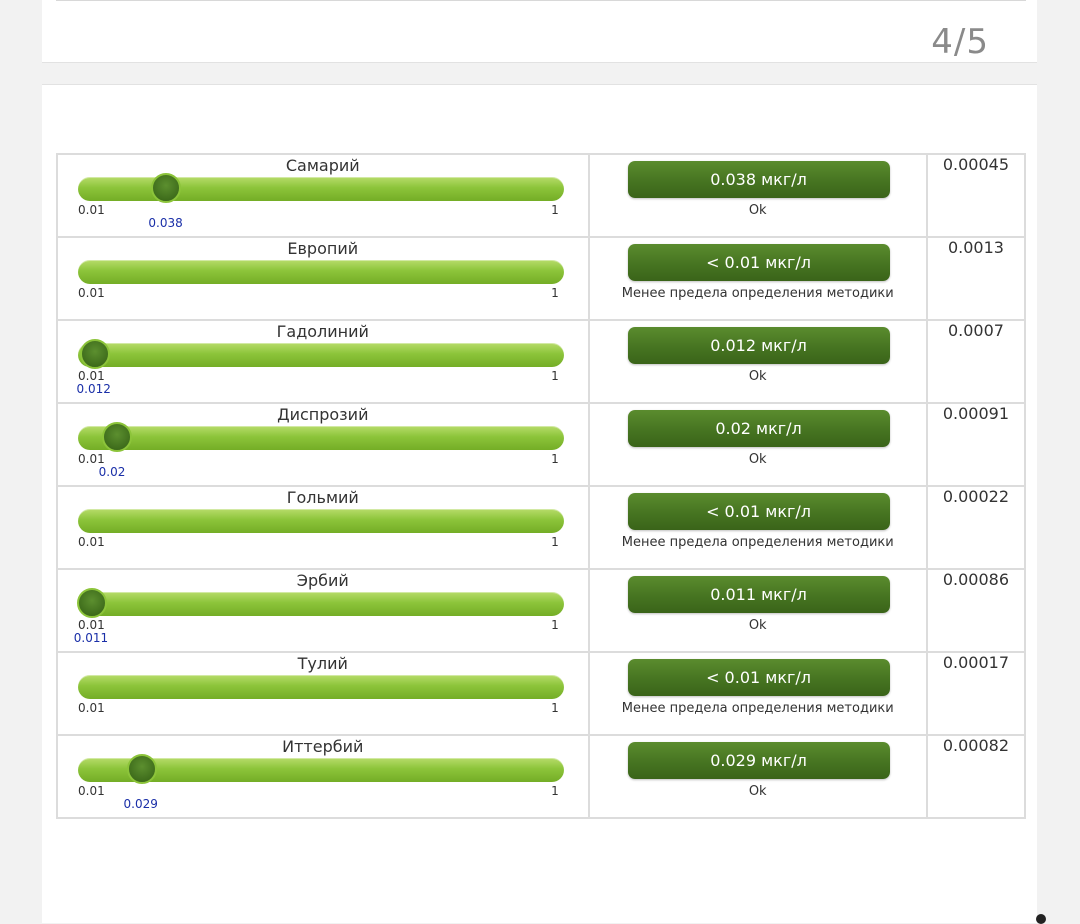  Describe the element at coordinates (322, 165) in the screenshot. I see `element-name: Самарий` at that location.